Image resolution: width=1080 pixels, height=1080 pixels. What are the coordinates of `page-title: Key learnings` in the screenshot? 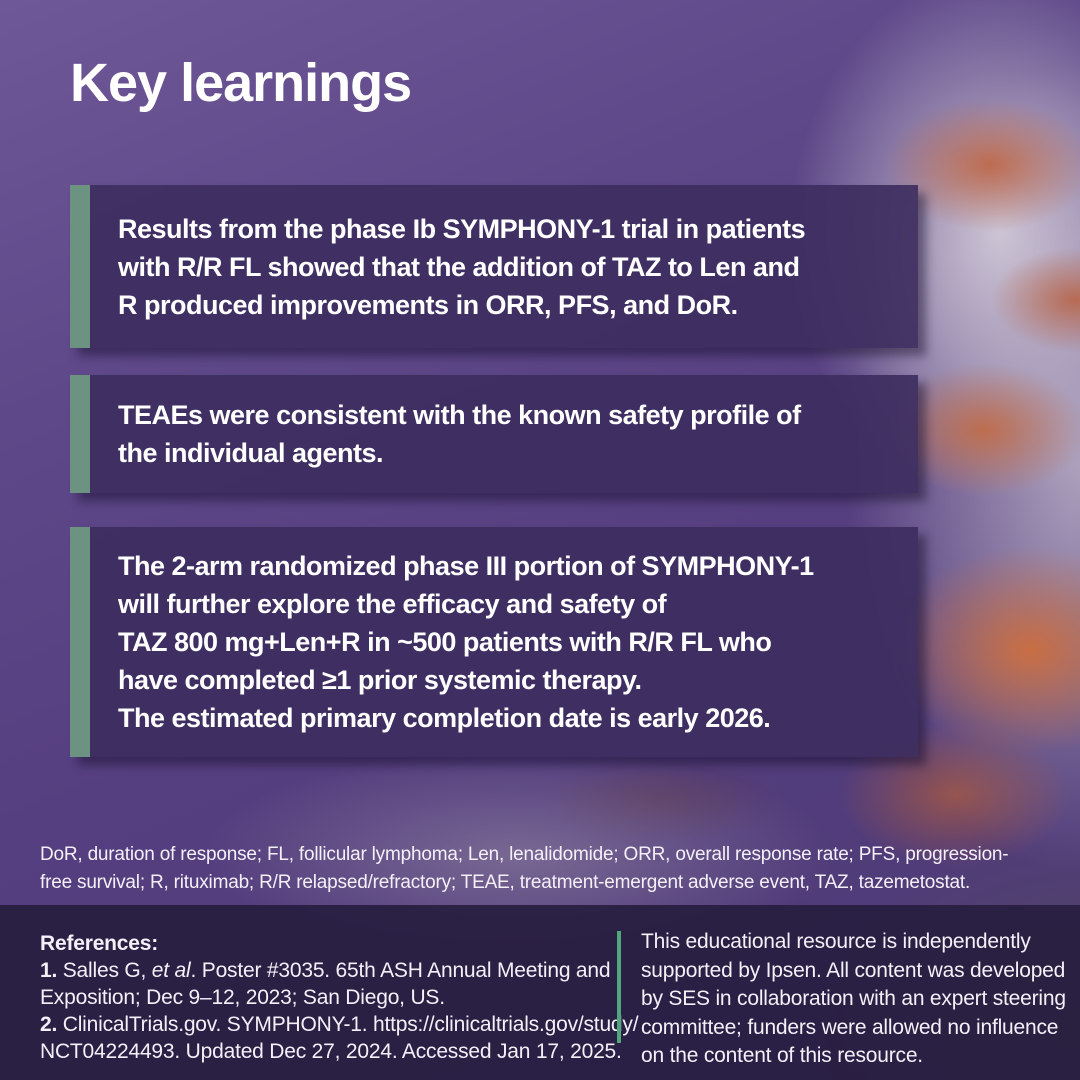 It's located at (241, 83).